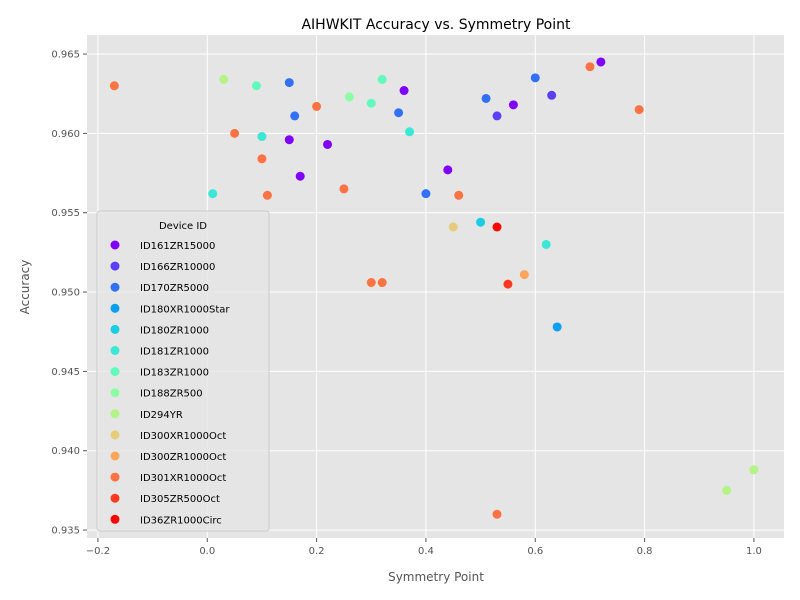  What do you see at coordinates (645, 551) in the screenshot?
I see `x-tick-label: 0.8` at bounding box center [645, 551].